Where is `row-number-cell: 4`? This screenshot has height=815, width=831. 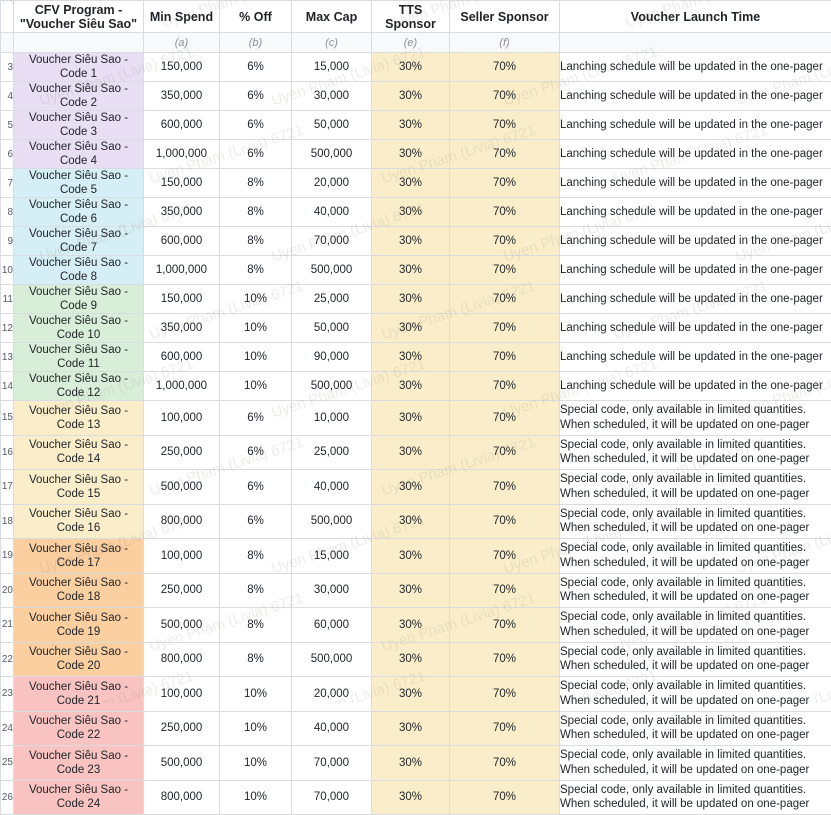 row-number-cell: 4 is located at coordinates (7, 96).